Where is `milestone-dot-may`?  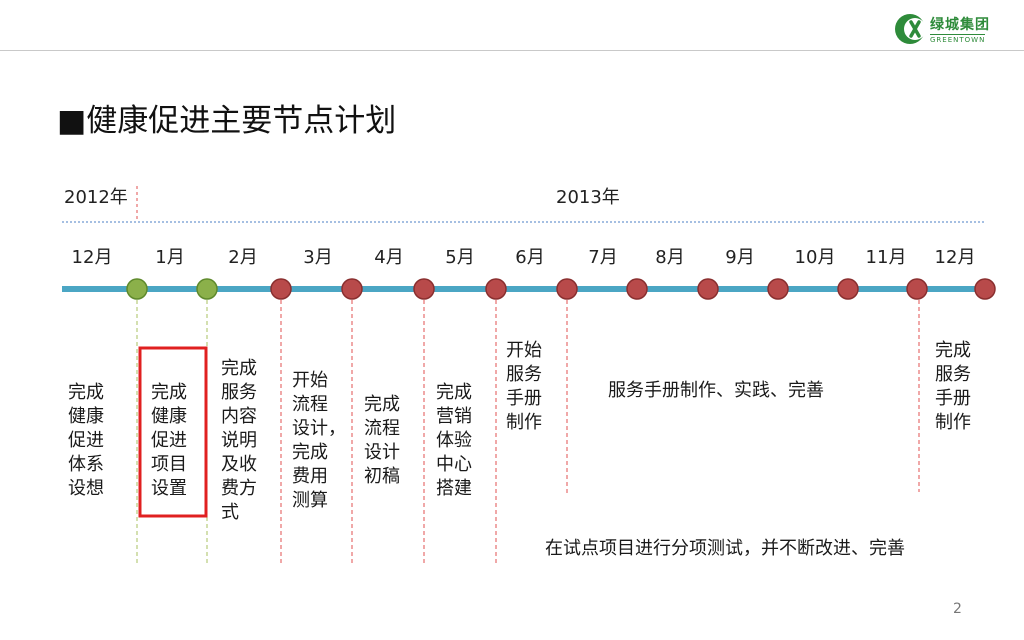 milestone-dot-may is located at coordinates (424, 289).